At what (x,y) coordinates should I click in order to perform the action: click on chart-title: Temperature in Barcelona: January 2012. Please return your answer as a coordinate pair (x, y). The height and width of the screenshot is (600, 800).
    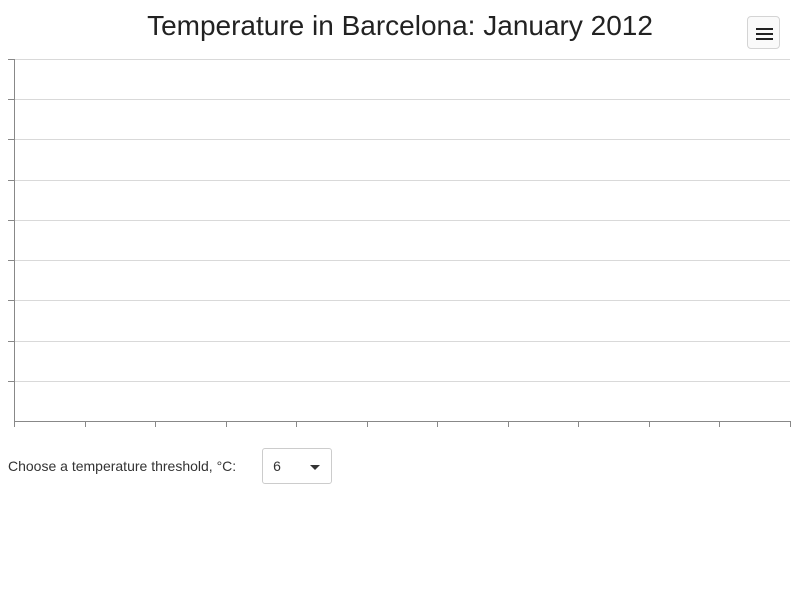
    Looking at the image, I should click on (400, 25).